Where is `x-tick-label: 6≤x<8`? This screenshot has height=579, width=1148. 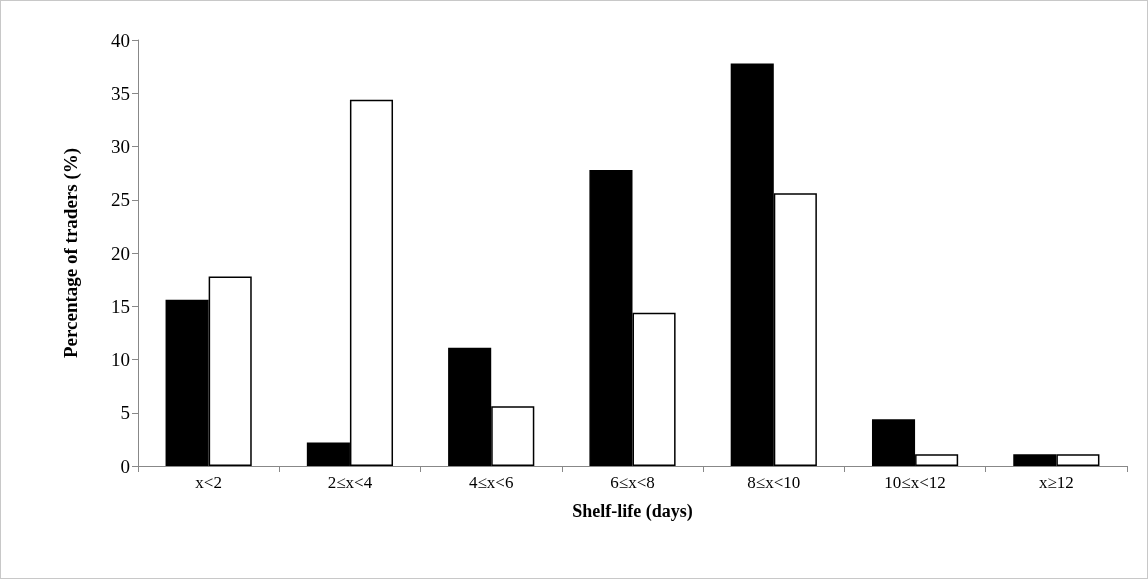 x-tick-label: 6≤x<8 is located at coordinates (632, 482).